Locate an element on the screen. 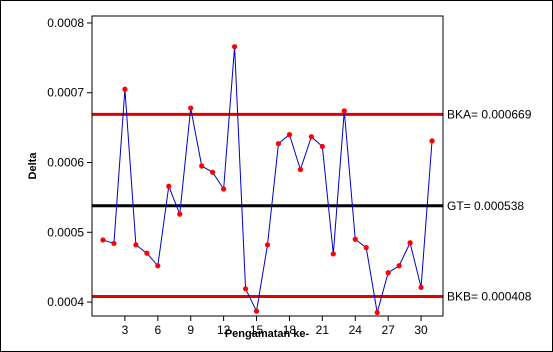  y-tick-label-0: 0.0004 is located at coordinates (65, 302).